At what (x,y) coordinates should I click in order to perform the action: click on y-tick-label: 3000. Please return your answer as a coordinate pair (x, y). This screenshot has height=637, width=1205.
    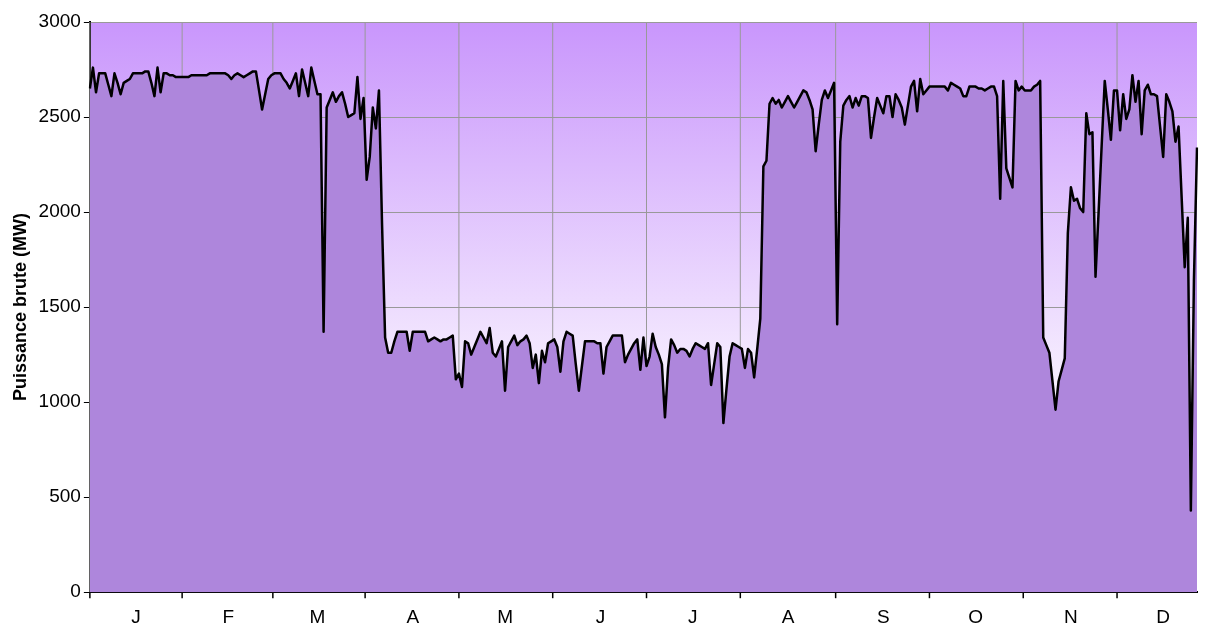
    Looking at the image, I should click on (59, 21).